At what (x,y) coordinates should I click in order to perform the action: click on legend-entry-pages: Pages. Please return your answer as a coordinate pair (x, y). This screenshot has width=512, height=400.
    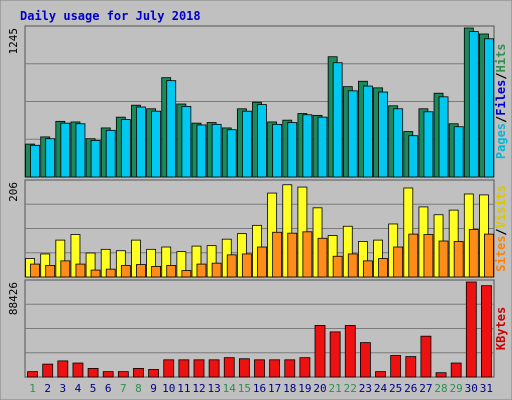
    Looking at the image, I should click on (501, 141).